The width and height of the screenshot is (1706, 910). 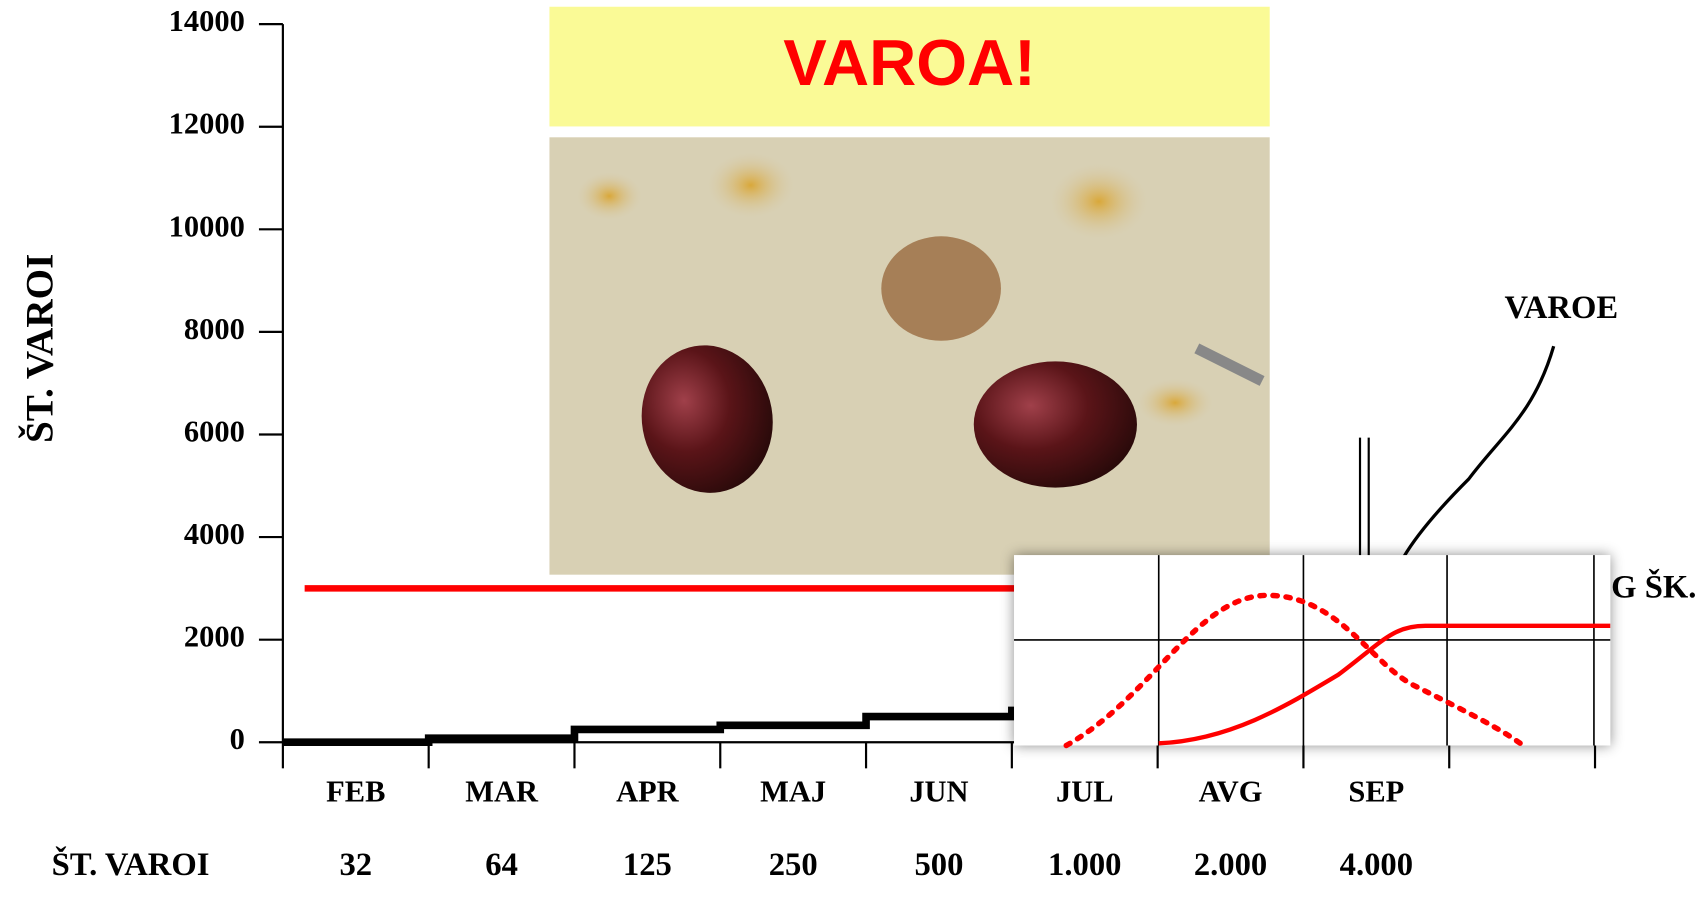 What do you see at coordinates (909, 62) in the screenshot?
I see `chart-title: VAROA!` at bounding box center [909, 62].